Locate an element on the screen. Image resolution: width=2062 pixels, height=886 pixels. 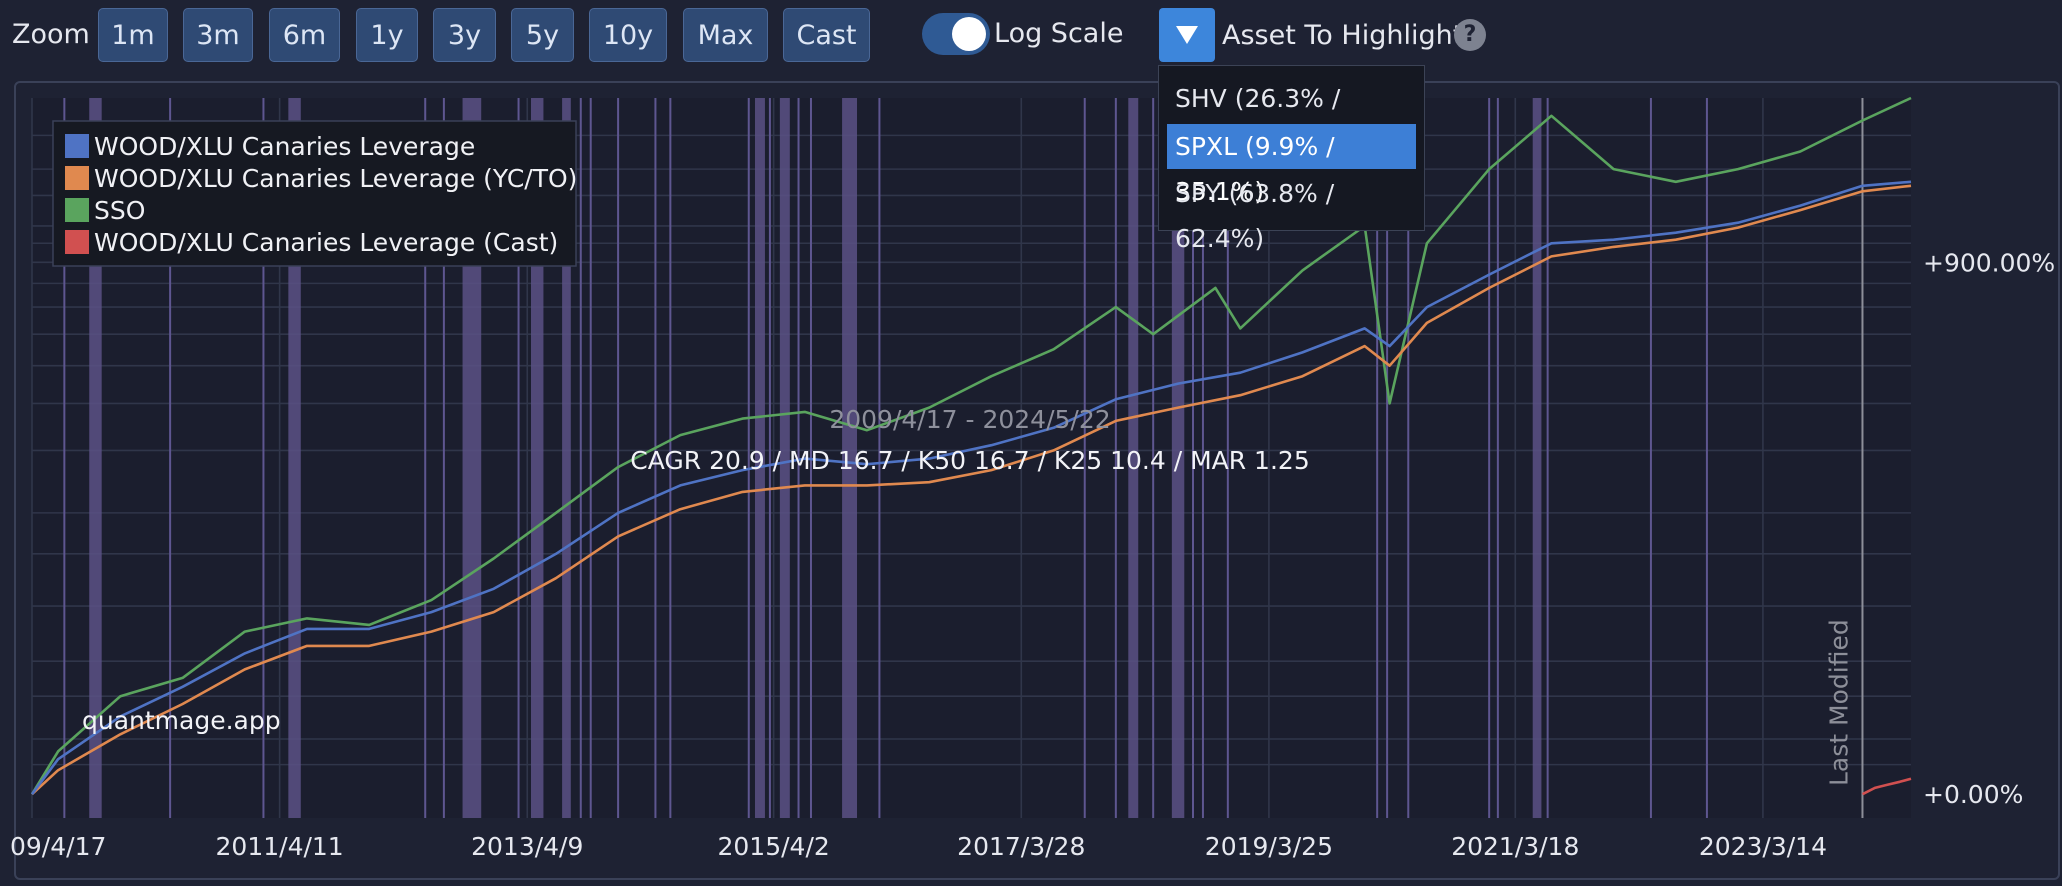
zoom-5y-button: 5y is located at coordinates (542, 35).